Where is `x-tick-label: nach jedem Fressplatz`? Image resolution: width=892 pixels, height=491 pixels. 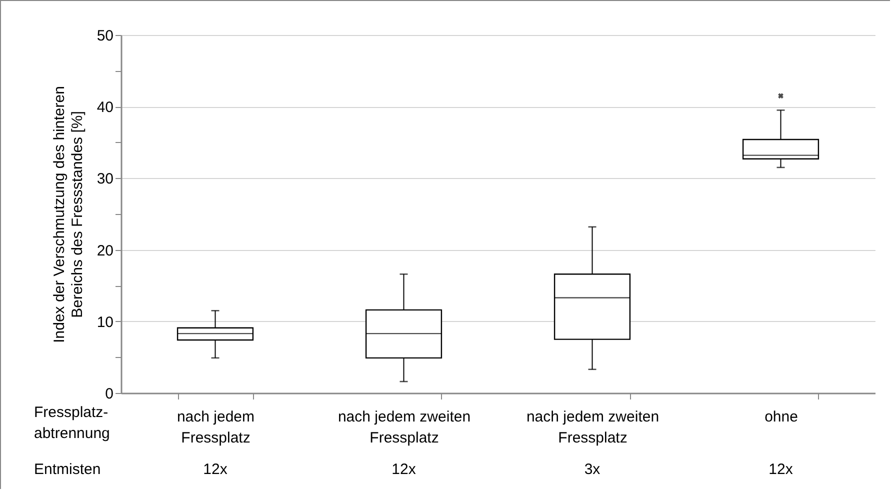
x-tick-label: nach jedem Fressplatz is located at coordinates (215, 427).